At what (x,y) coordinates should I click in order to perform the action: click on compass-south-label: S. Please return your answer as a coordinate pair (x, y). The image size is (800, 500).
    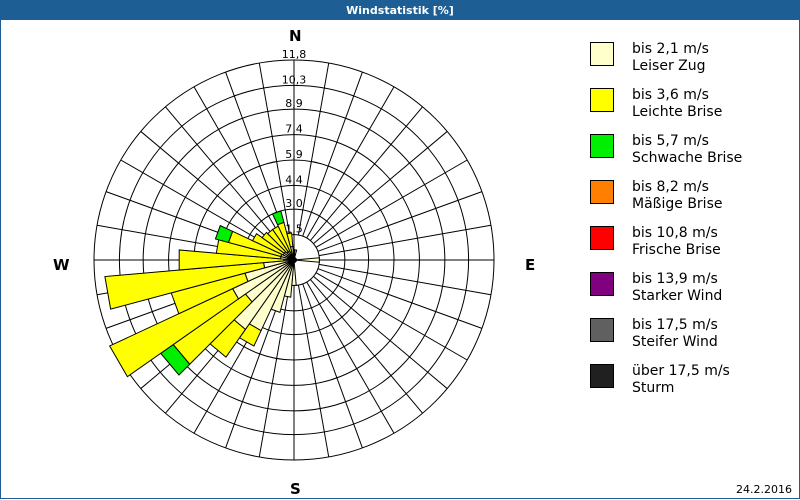
    Looking at the image, I should click on (295, 489).